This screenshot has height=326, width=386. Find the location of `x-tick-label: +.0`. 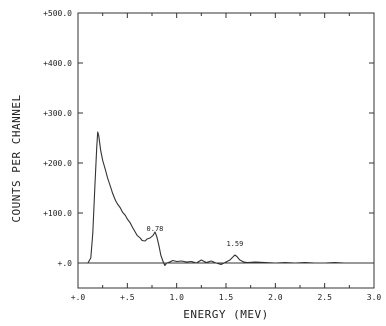

x-tick-label: +.0 is located at coordinates (78, 297).